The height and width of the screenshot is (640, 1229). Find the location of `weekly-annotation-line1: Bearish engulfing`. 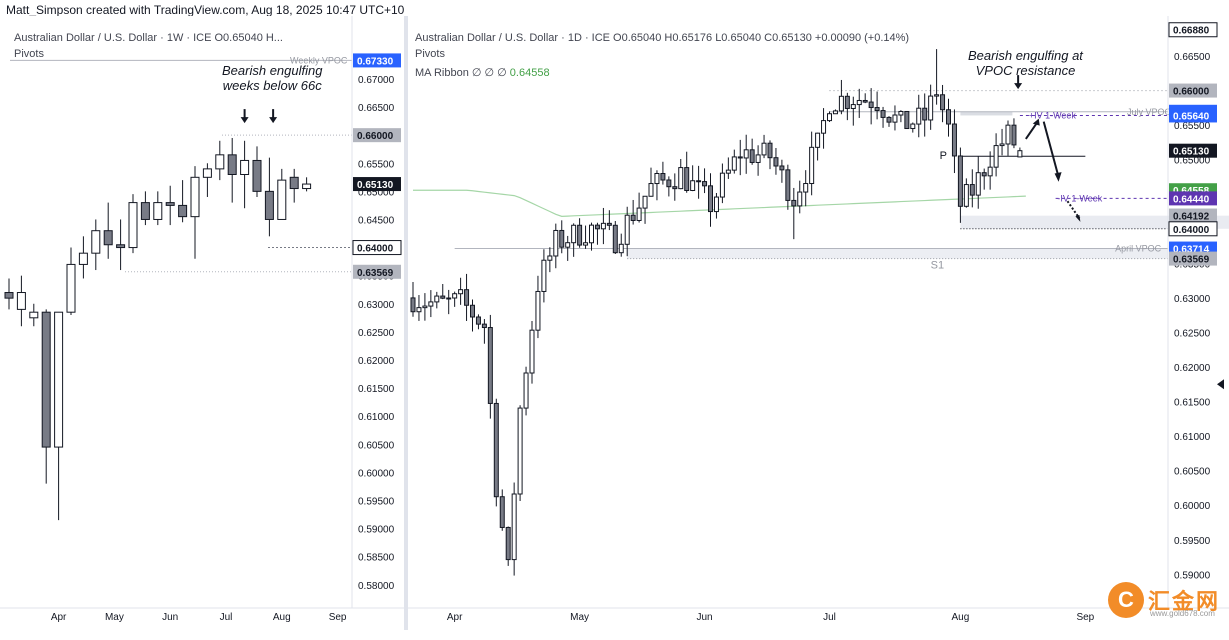

weekly-annotation-line1: Bearish engulfing is located at coordinates (272, 70).